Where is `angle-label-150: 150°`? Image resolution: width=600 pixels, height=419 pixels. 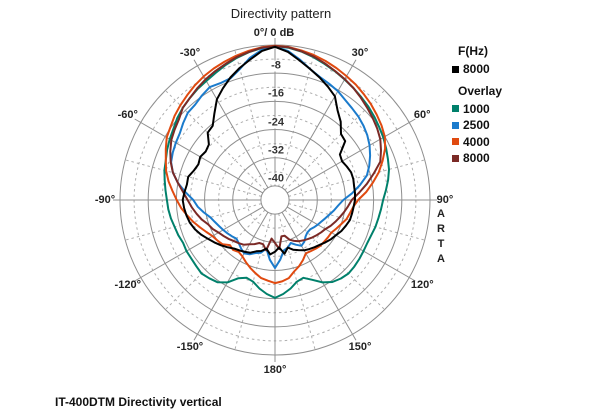 angle-label-150: 150° is located at coordinates (360, 347).